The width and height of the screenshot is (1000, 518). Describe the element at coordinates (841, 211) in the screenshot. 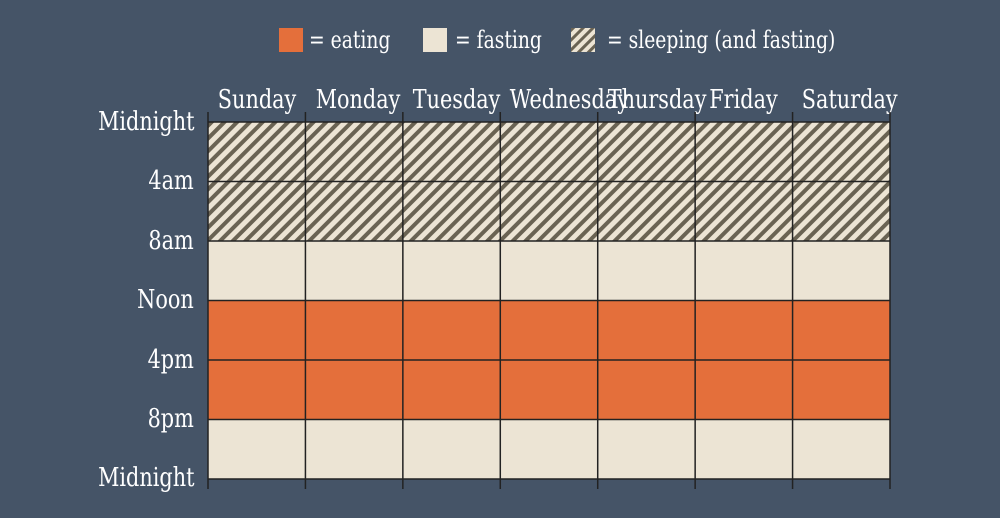

I see `cell-saturday-1-sleeping` at that location.